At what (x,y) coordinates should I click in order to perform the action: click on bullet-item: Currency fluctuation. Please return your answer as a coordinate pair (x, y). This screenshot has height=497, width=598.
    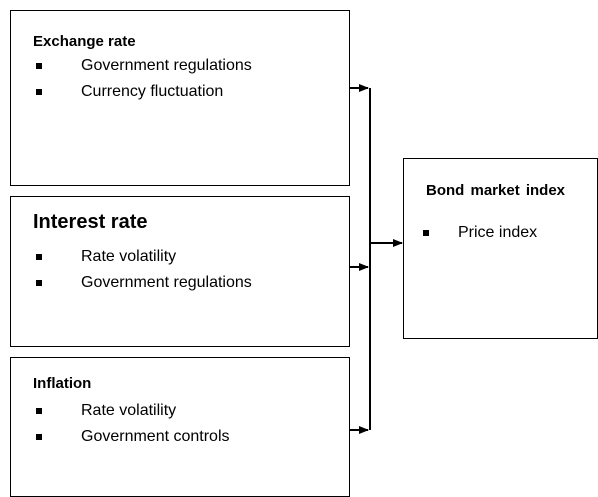
    Looking at the image, I should click on (142, 92).